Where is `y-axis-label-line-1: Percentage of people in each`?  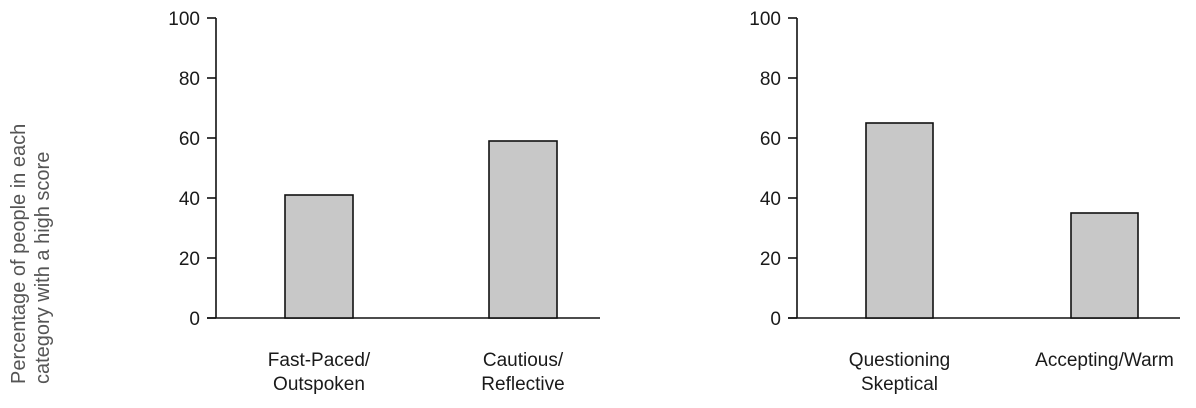
y-axis-label-line-1: Percentage of people in each is located at coordinates (19, 254).